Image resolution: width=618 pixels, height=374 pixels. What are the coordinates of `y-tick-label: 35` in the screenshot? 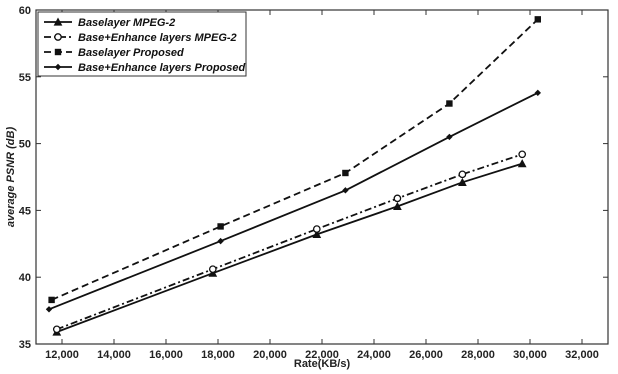 It's located at (25, 345).